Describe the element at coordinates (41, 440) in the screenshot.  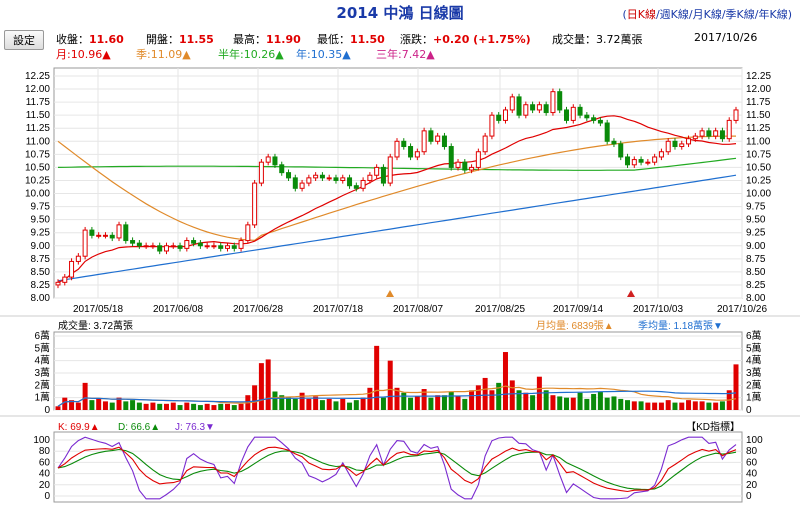
I see `kd-tick-left: 100` at that location.